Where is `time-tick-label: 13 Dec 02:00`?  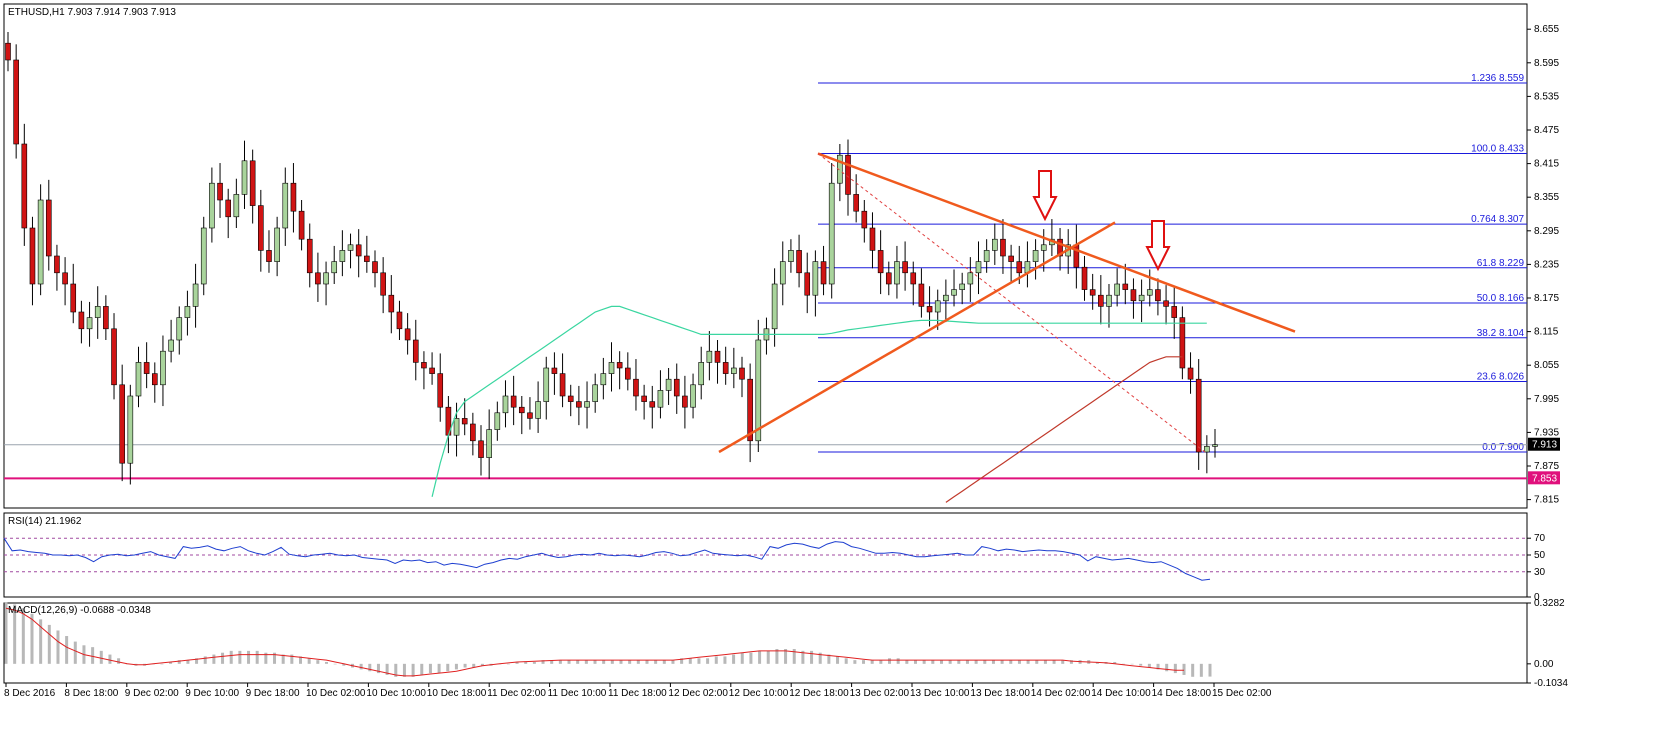 time-tick-label: 13 Dec 02:00 is located at coordinates (880, 693).